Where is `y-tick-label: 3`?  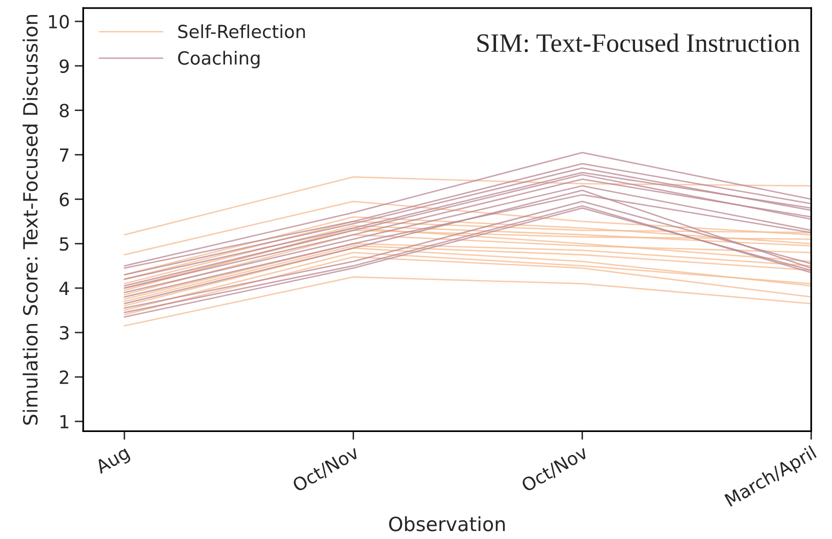 y-tick-label: 3 is located at coordinates (64, 333).